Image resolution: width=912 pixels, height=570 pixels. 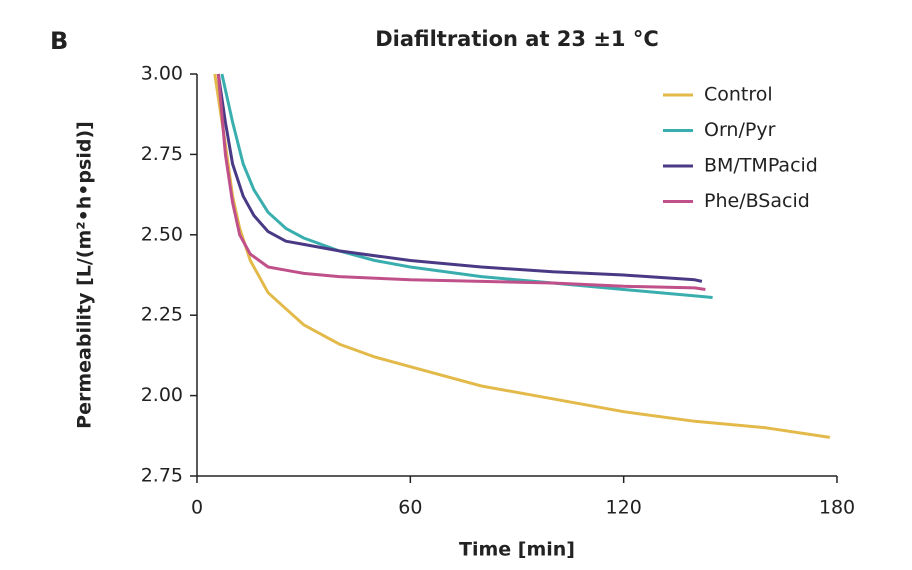 I want to click on y-axis-label: Permeability [L/(m²•h•psid)], so click(x=85, y=275).